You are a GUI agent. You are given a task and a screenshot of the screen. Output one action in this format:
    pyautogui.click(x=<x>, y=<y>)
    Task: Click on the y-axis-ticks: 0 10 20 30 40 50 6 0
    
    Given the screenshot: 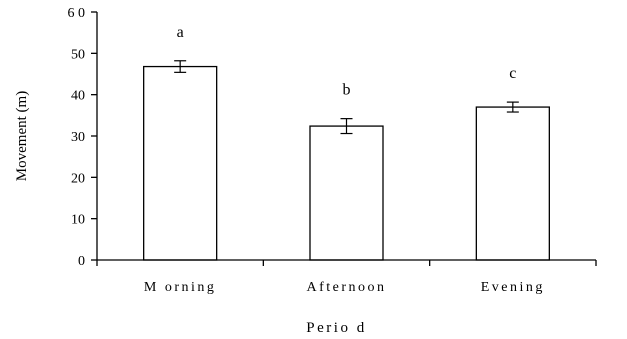 What is the action you would take?
    pyautogui.click(x=82, y=137)
    